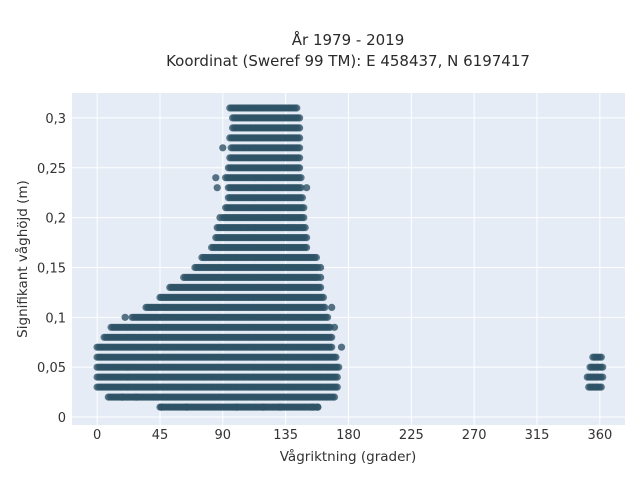 Image resolution: width=640 pixels, height=480 pixels. I want to click on x-tick-label: 45, so click(160, 435).